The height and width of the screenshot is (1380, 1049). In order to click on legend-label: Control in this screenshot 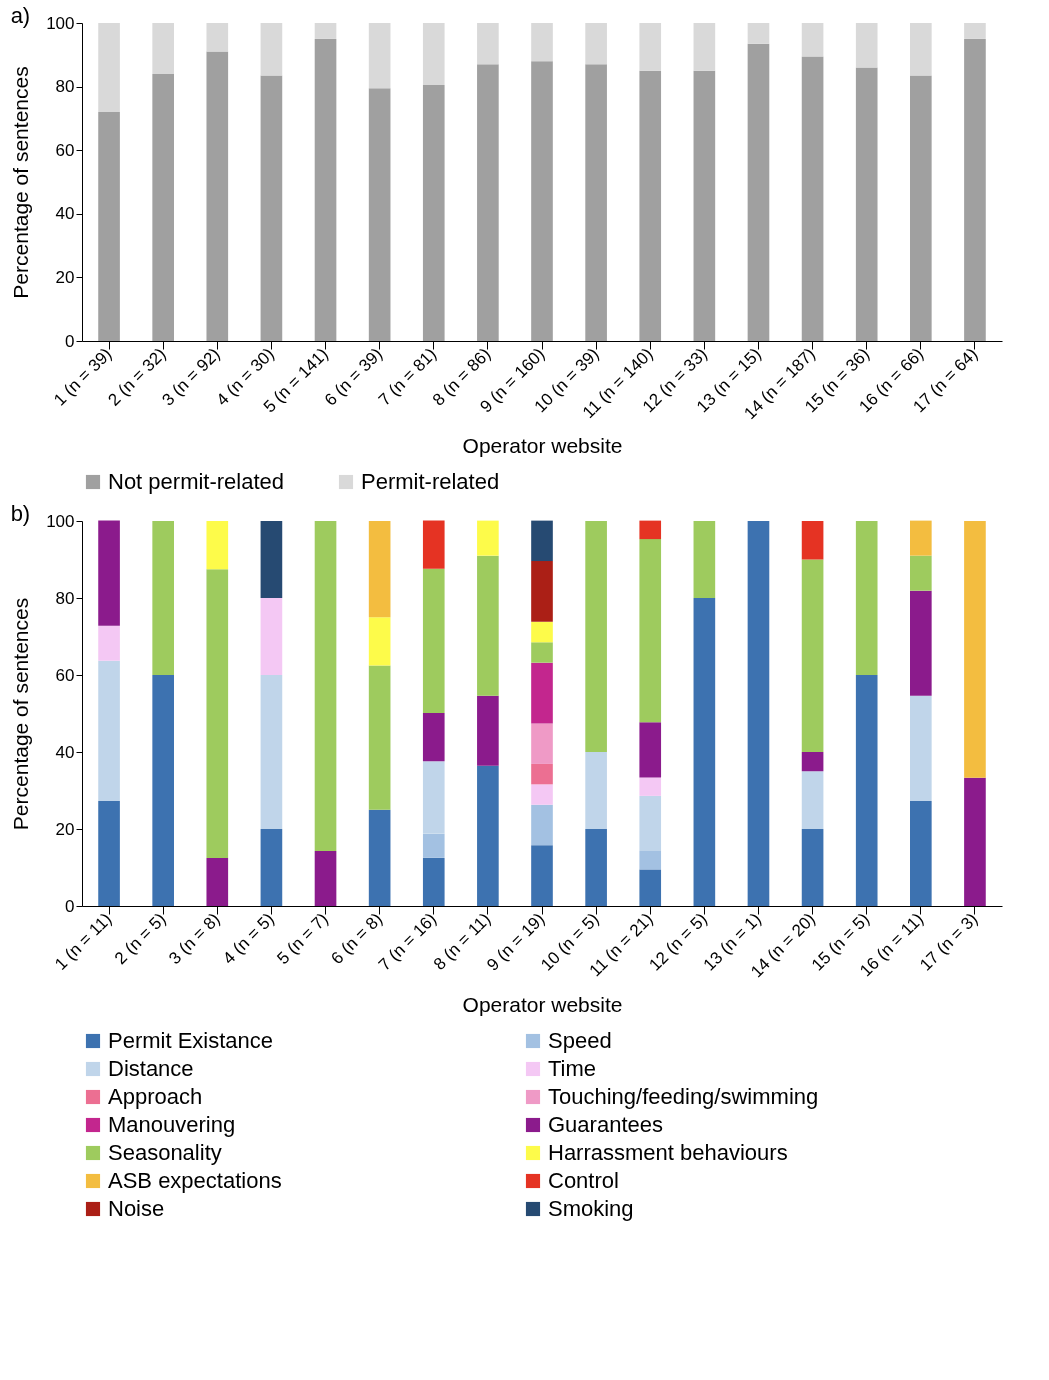, I will do `click(583, 1180)`.